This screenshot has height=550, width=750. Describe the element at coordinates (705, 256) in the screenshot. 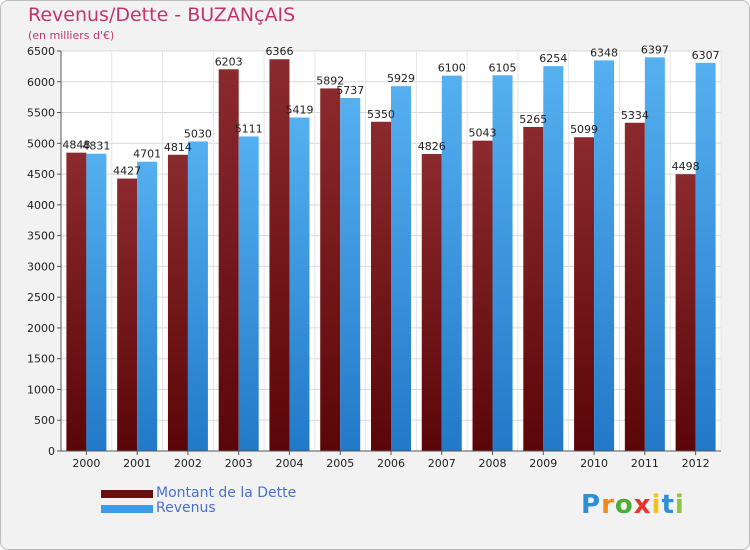

I see `bar-revenue-2012` at that location.